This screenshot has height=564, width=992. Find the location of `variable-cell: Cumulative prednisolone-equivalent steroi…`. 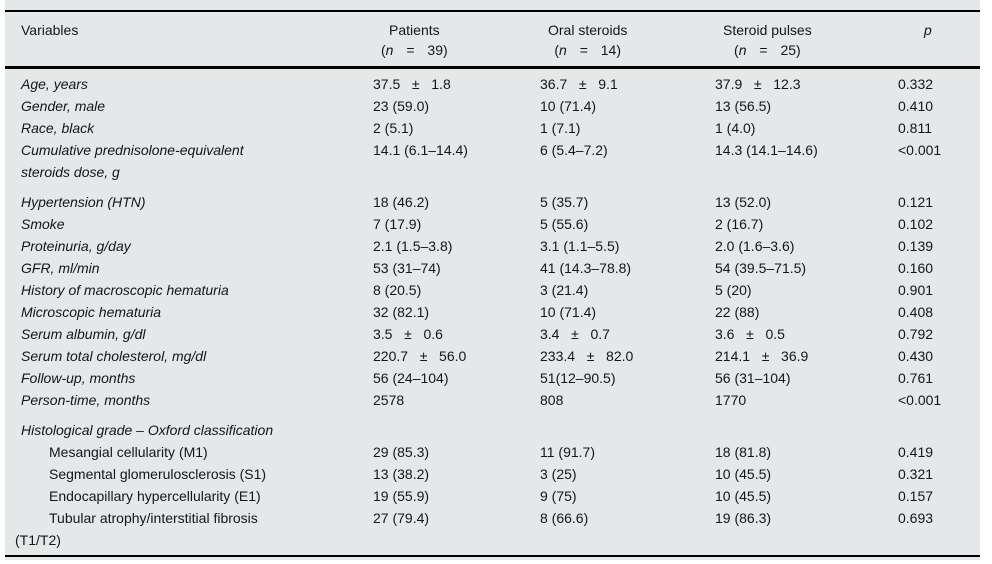

variable-cell: Cumulative prednisolone-equivalent steroi… is located at coordinates (189, 161).